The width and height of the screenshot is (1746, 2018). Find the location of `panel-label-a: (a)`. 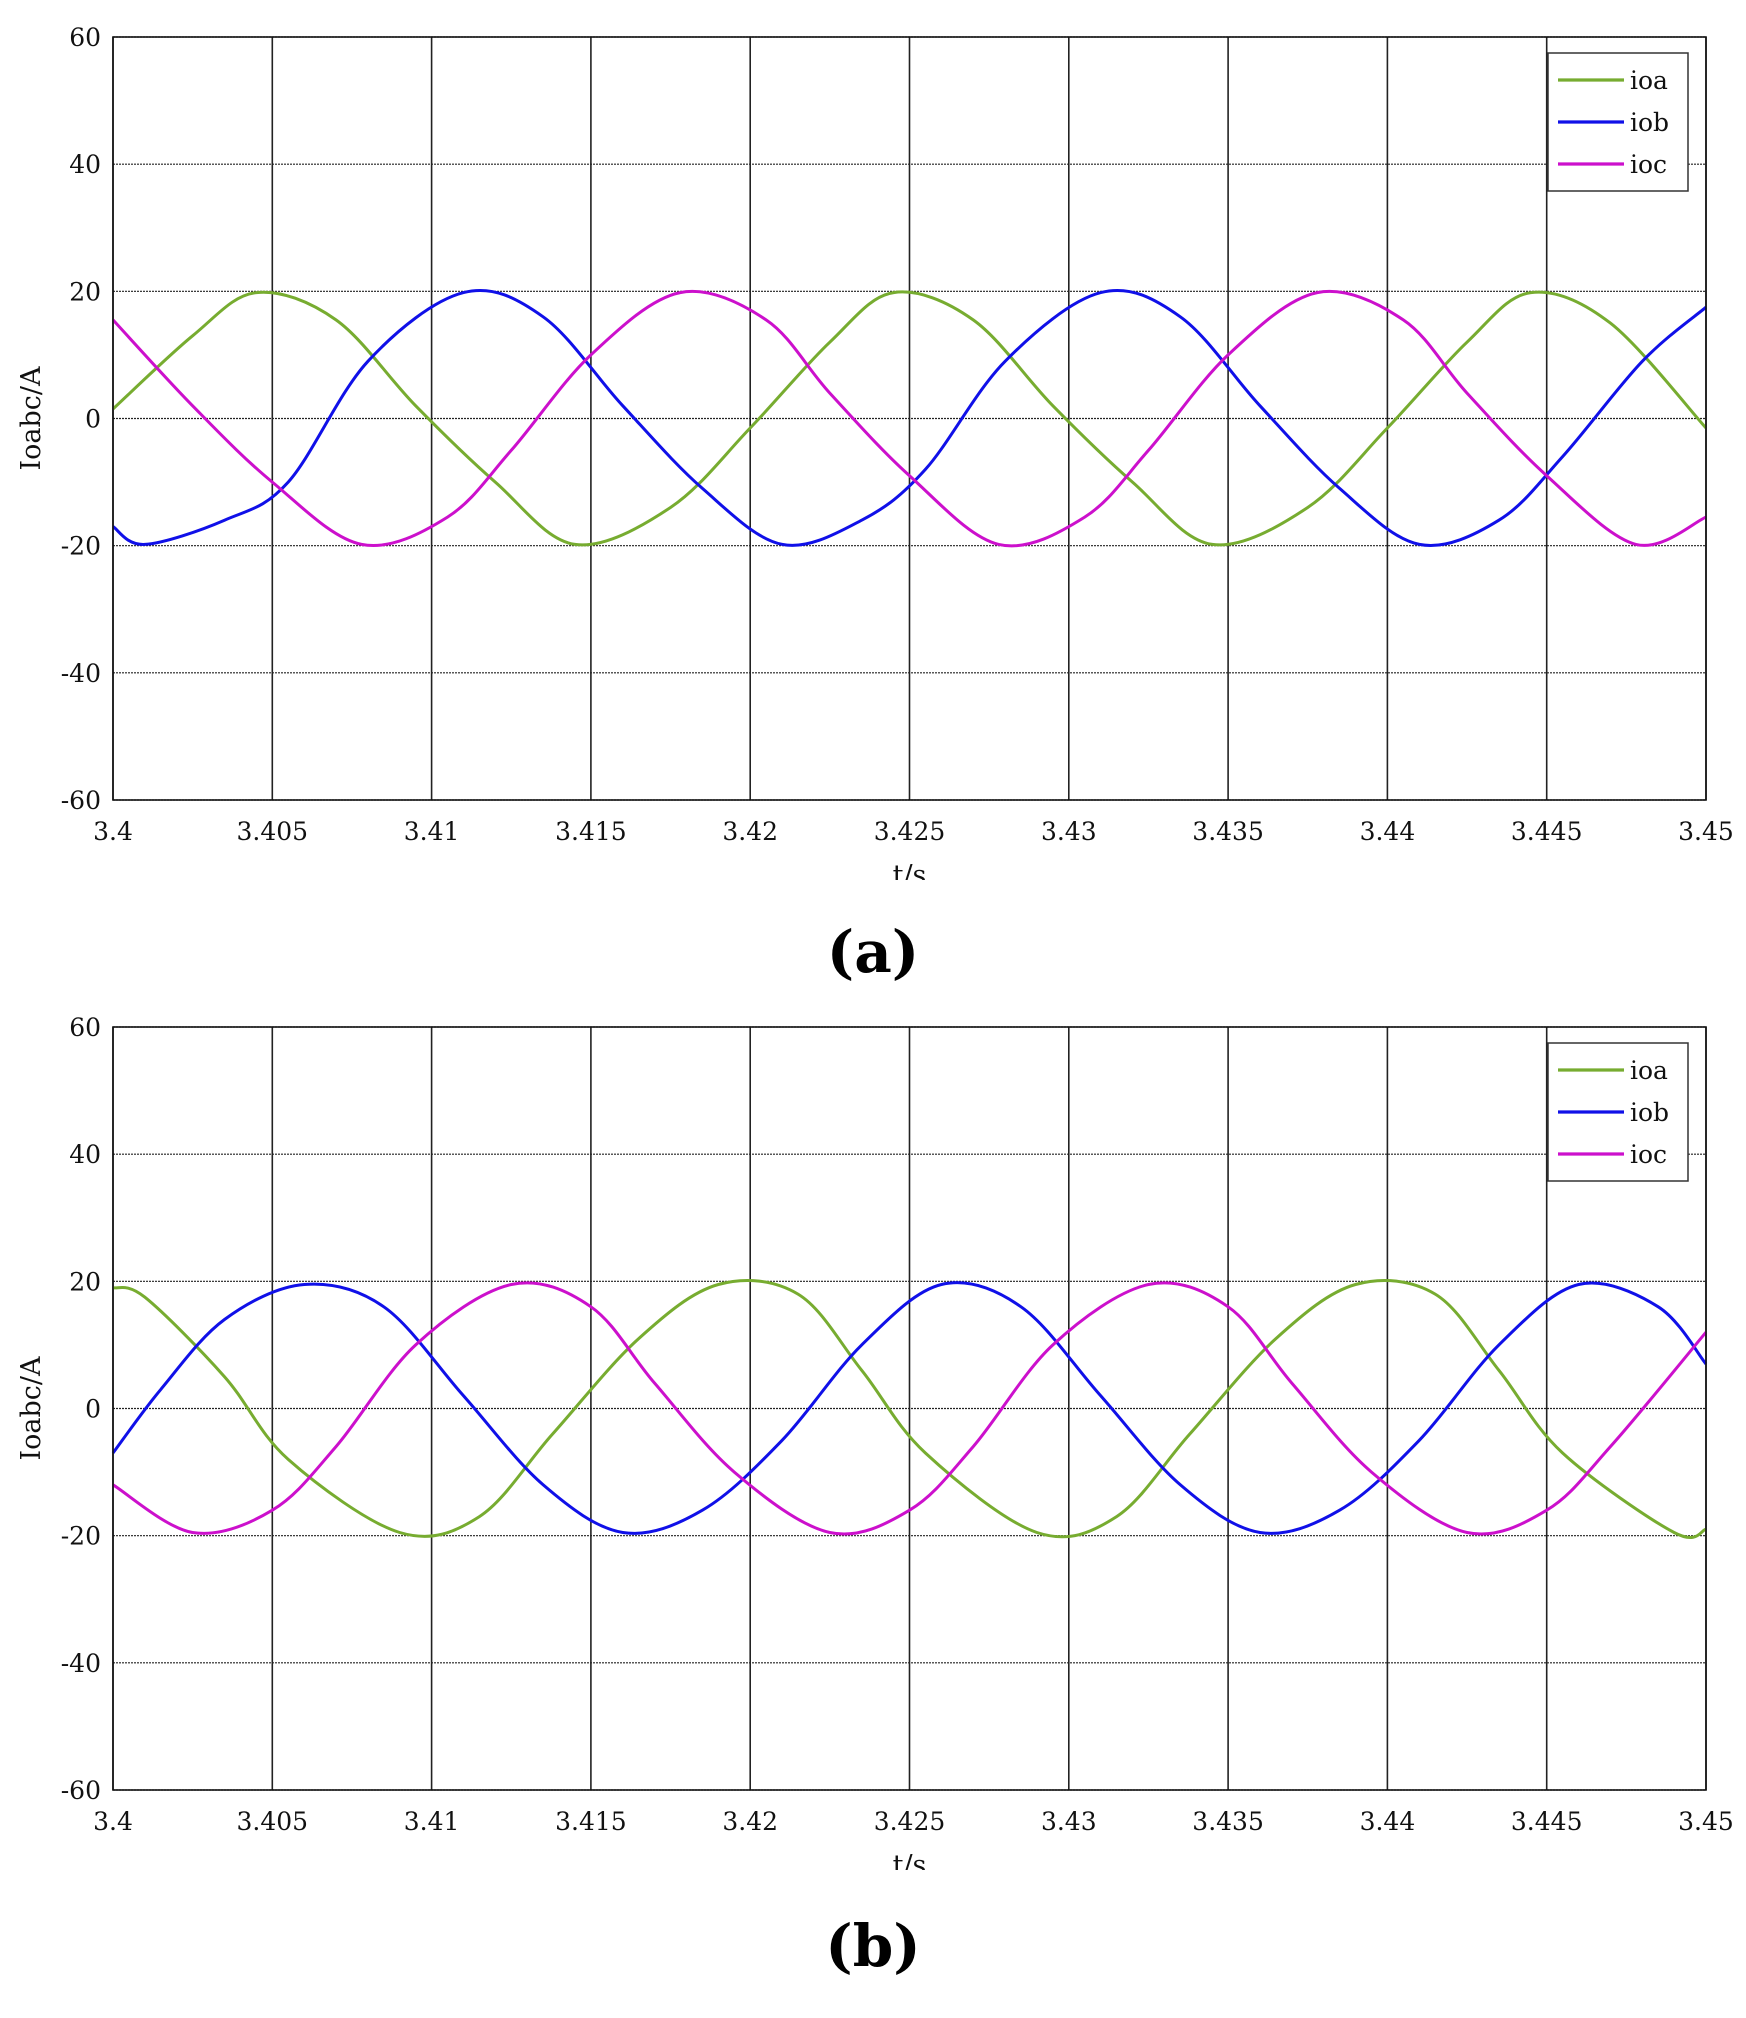

panel-label-a: (a) is located at coordinates (873, 952).